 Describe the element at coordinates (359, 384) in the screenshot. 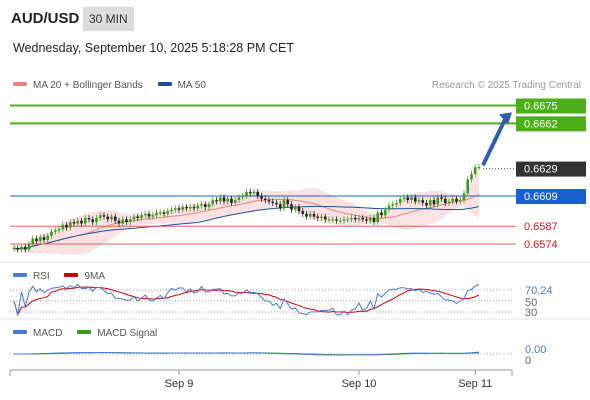

I see `x-tick-label: Sep 10` at that location.